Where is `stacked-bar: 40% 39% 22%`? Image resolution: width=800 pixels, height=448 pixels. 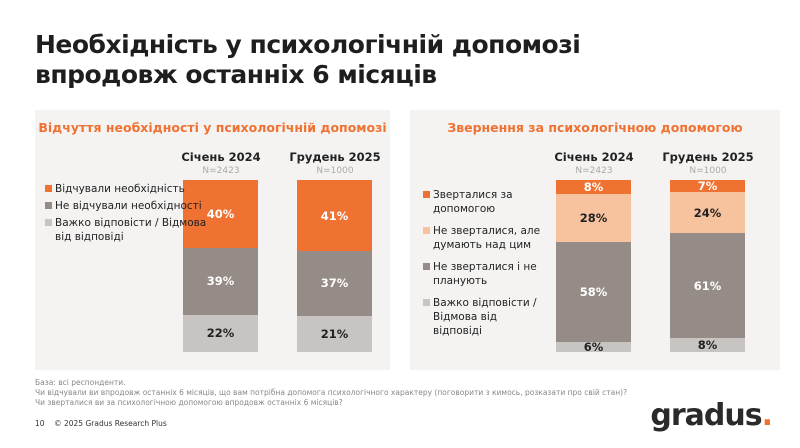 stacked-bar: 40% 39% 22% is located at coordinates (220, 266).